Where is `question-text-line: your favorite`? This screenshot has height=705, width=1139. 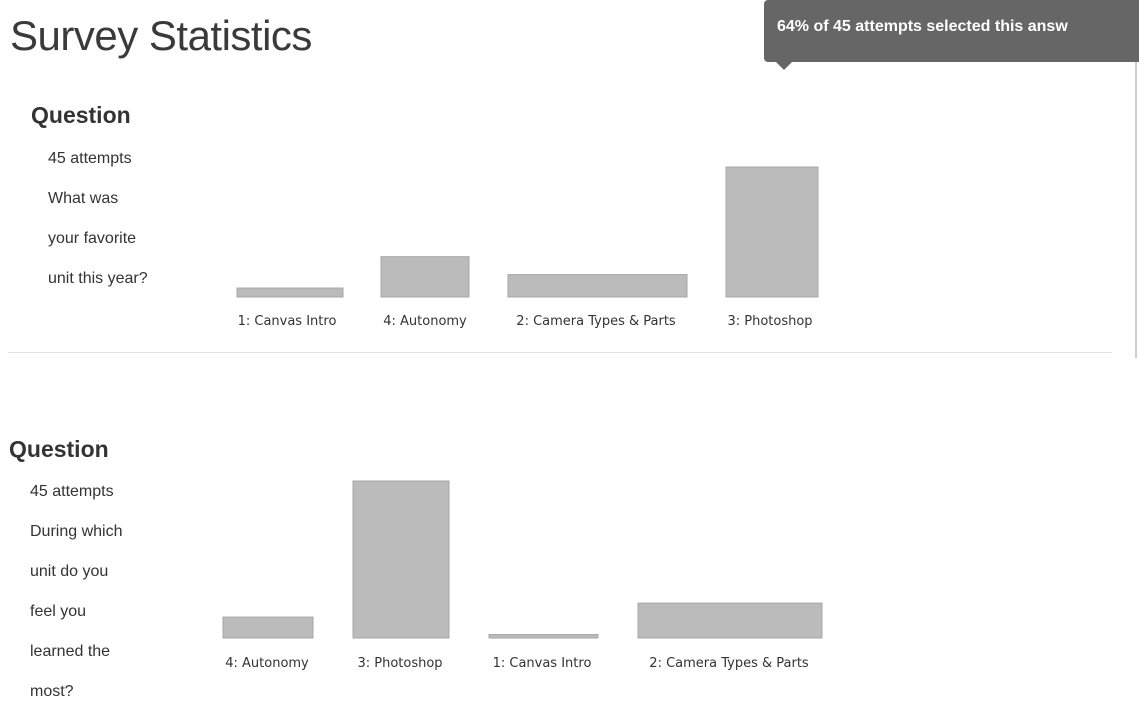 question-text-line: your favorite is located at coordinates (92, 238).